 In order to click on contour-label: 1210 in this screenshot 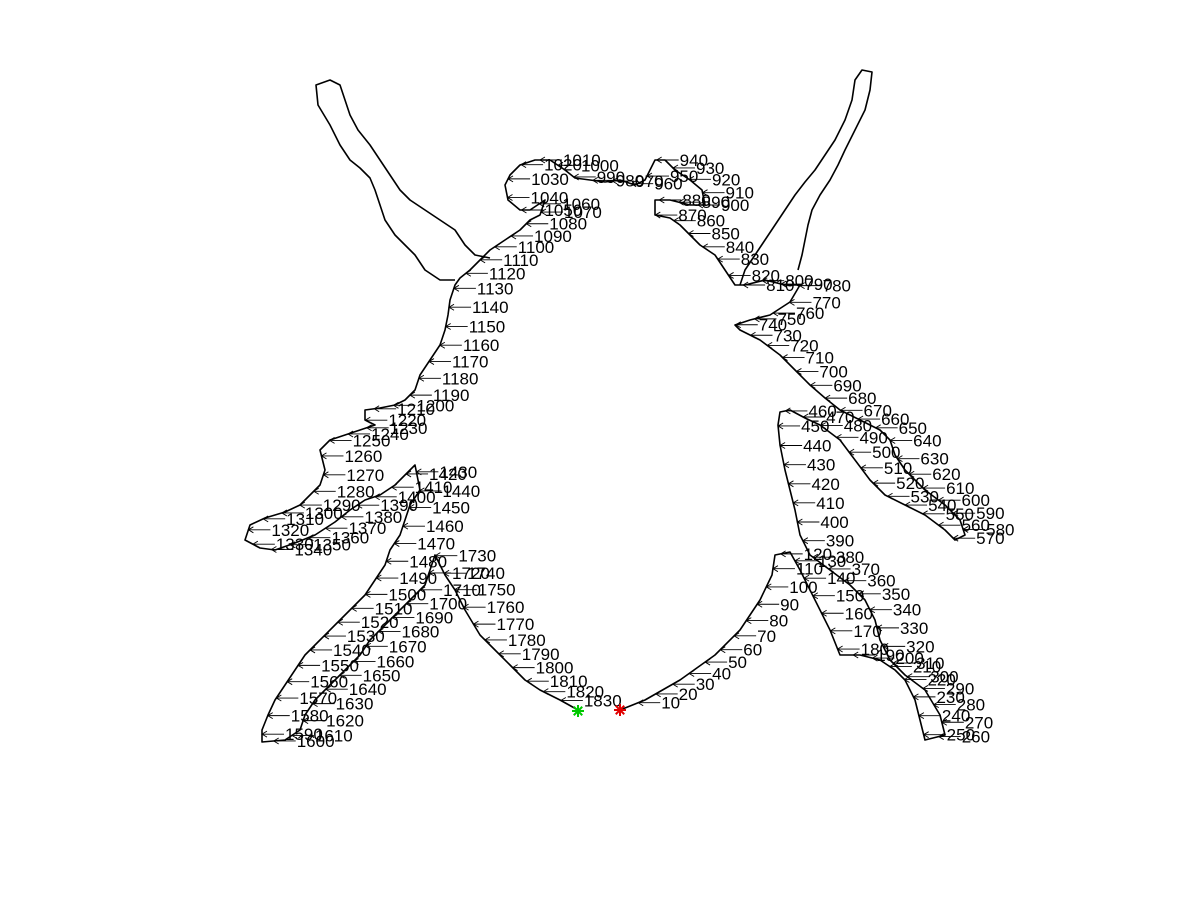, I will do `click(416, 409)`.